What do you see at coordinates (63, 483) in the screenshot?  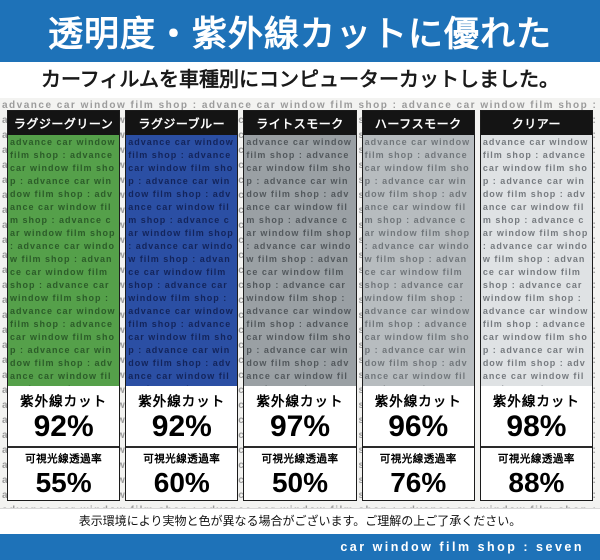 I see `vlt-value: 55%` at bounding box center [63, 483].